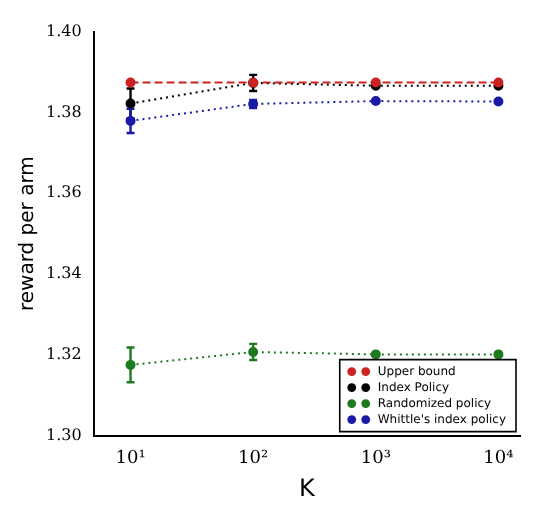 The height and width of the screenshot is (520, 546). I want to click on y-tick-label: 1.38, so click(64, 111).